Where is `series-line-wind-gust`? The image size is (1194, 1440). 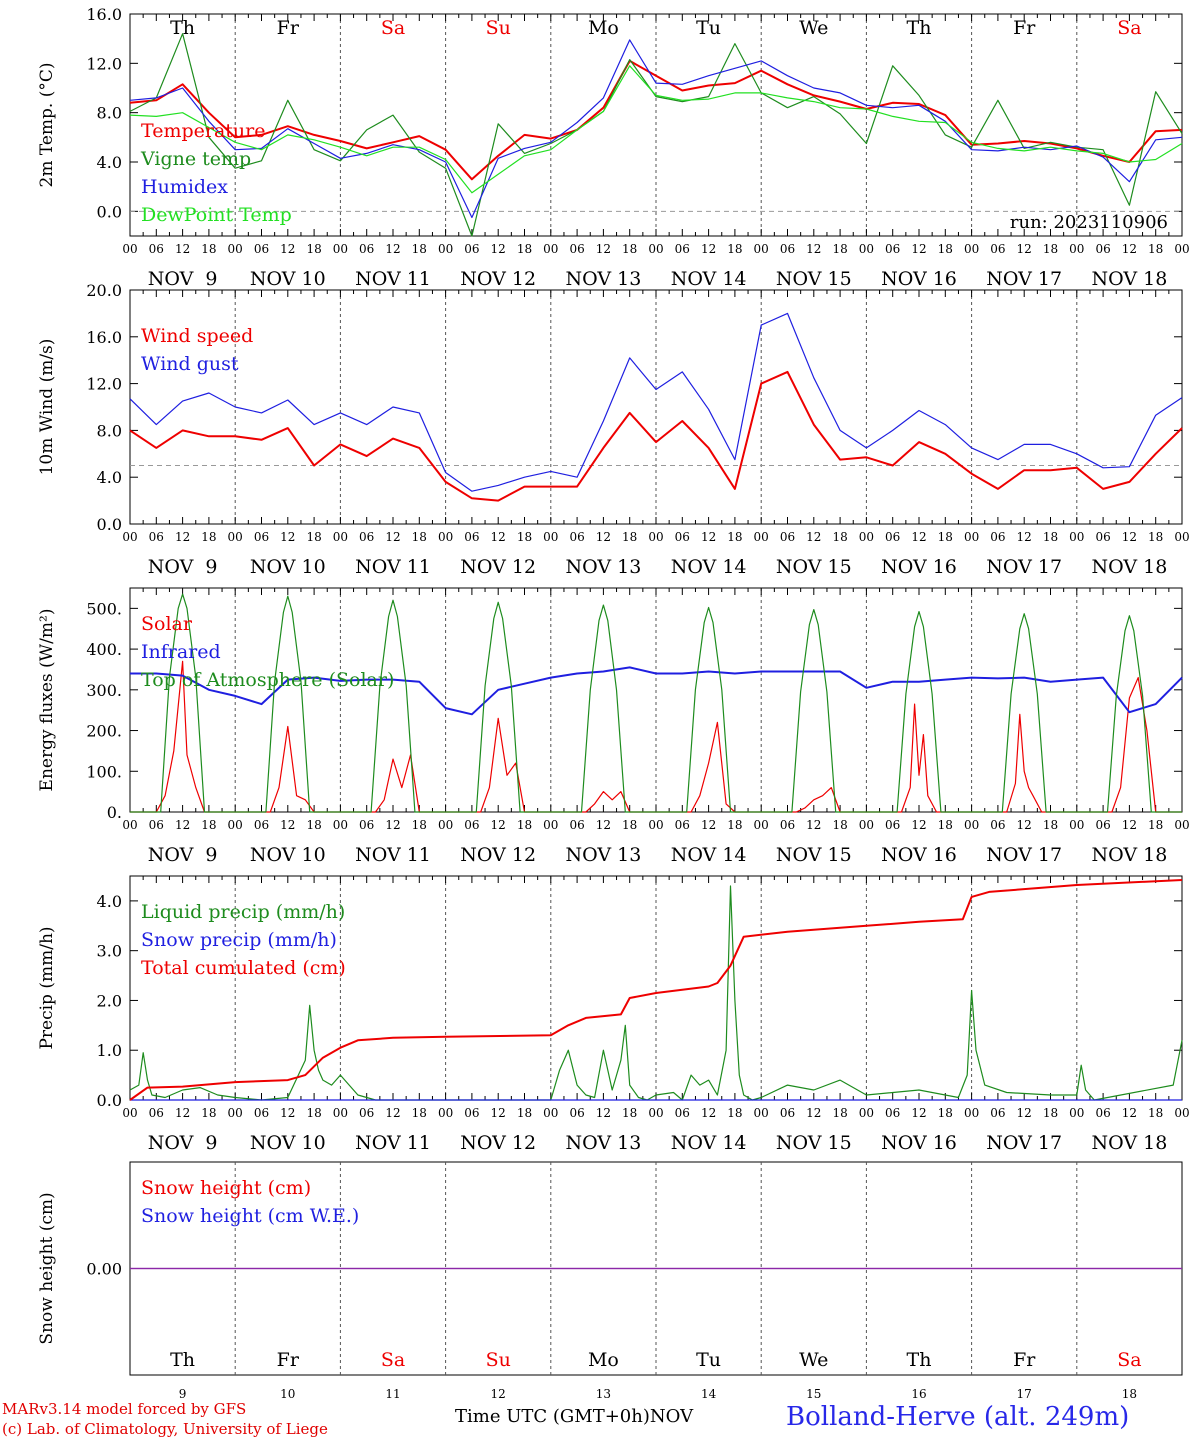 series-line-wind-gust is located at coordinates (656, 402).